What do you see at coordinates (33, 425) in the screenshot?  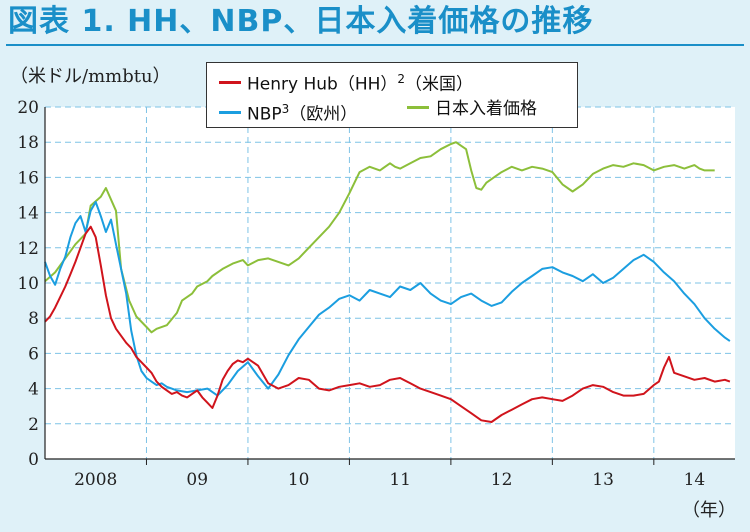 I see `y-tick-label: 2` at bounding box center [33, 425].